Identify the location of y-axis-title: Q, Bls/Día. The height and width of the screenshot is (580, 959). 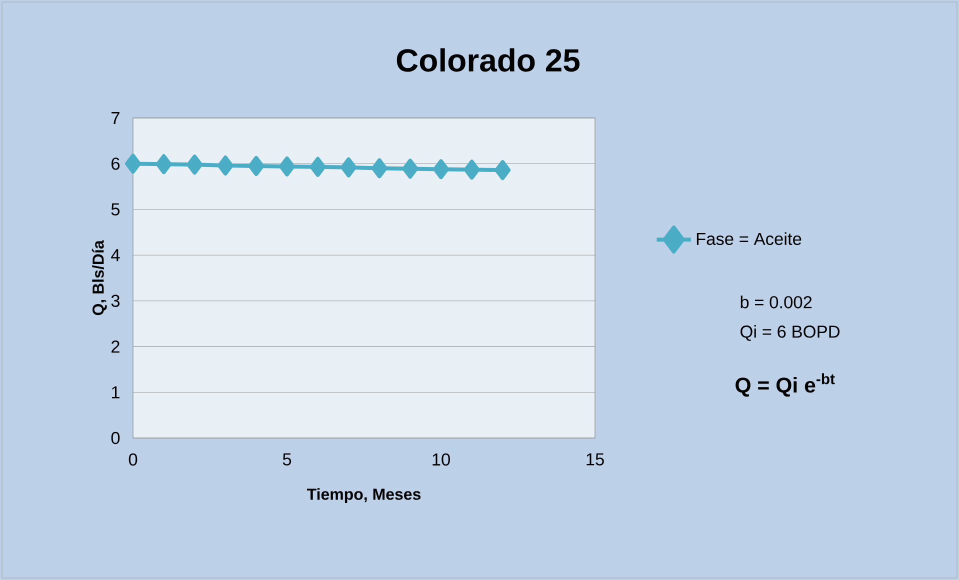
(99, 278).